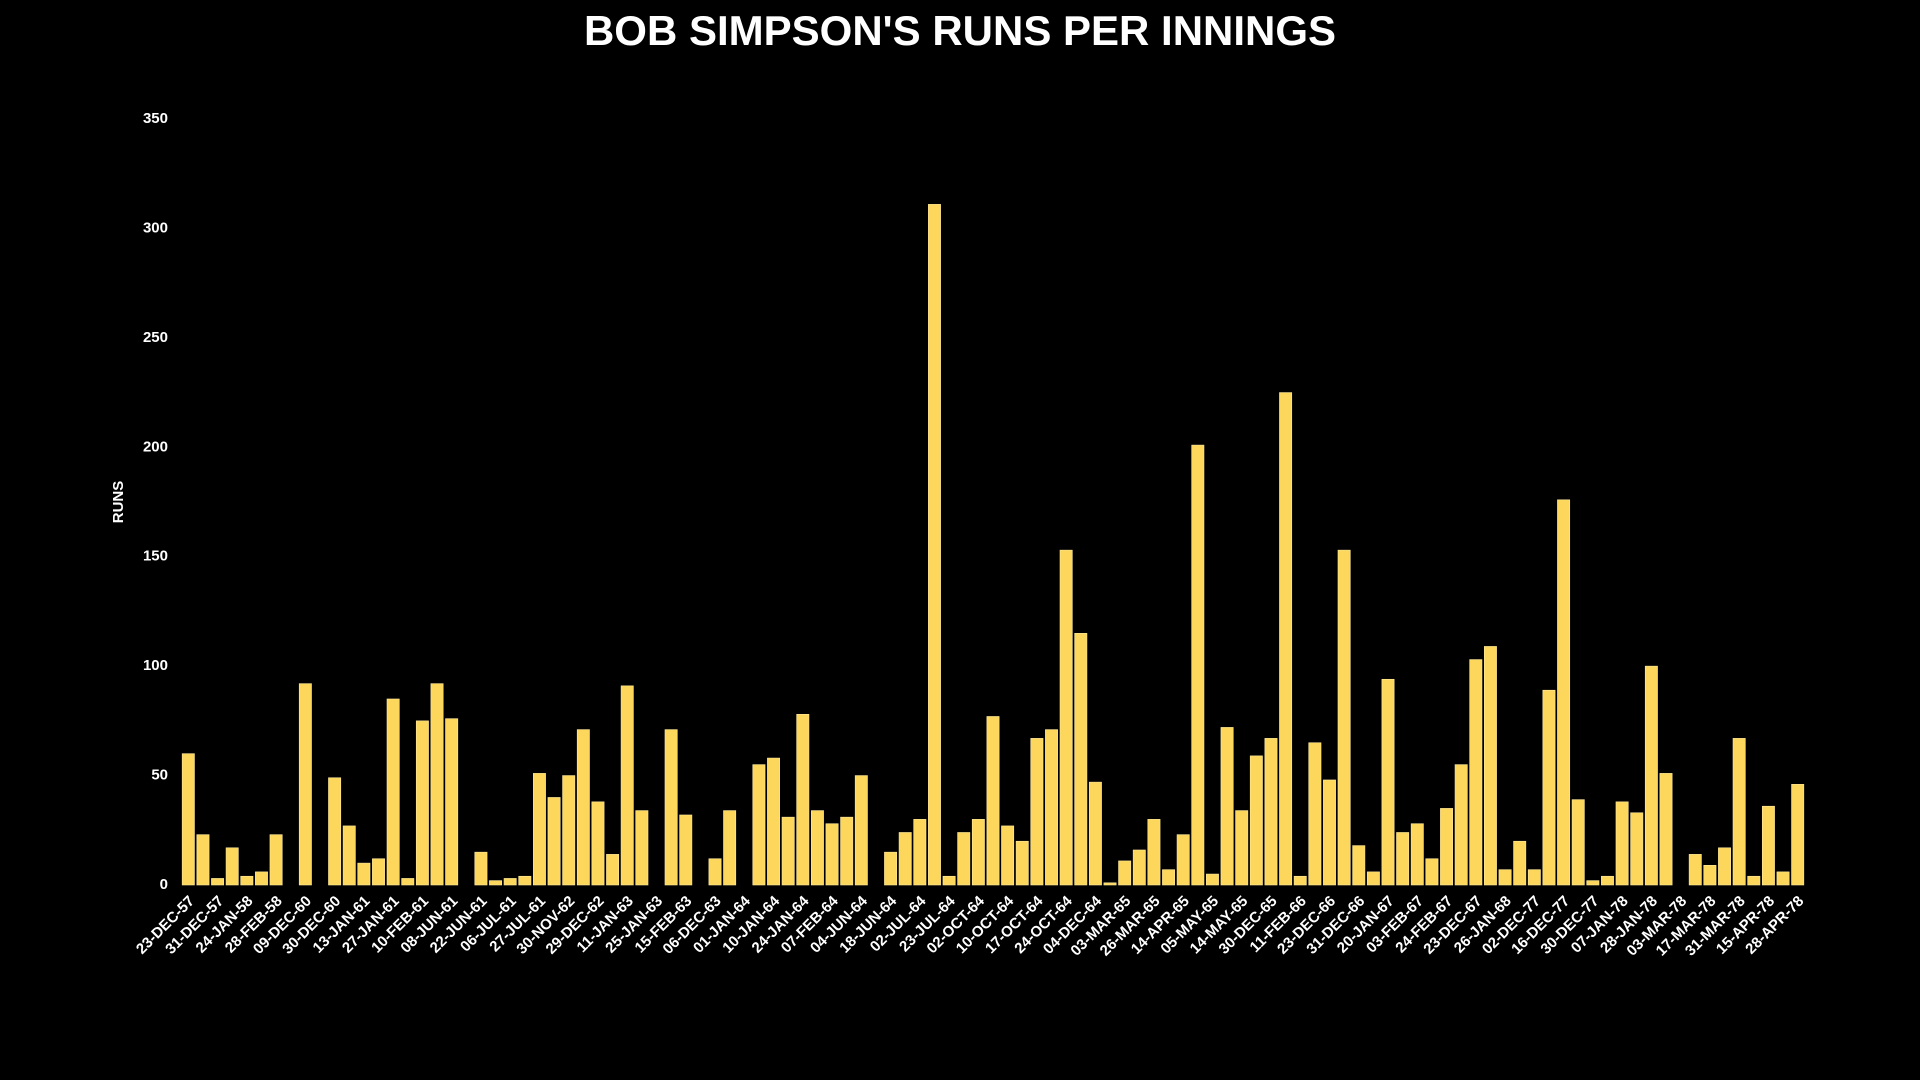 This screenshot has width=1920, height=1080. Describe the element at coordinates (159, 775) in the screenshot. I see `y-tick-label: 50` at that location.